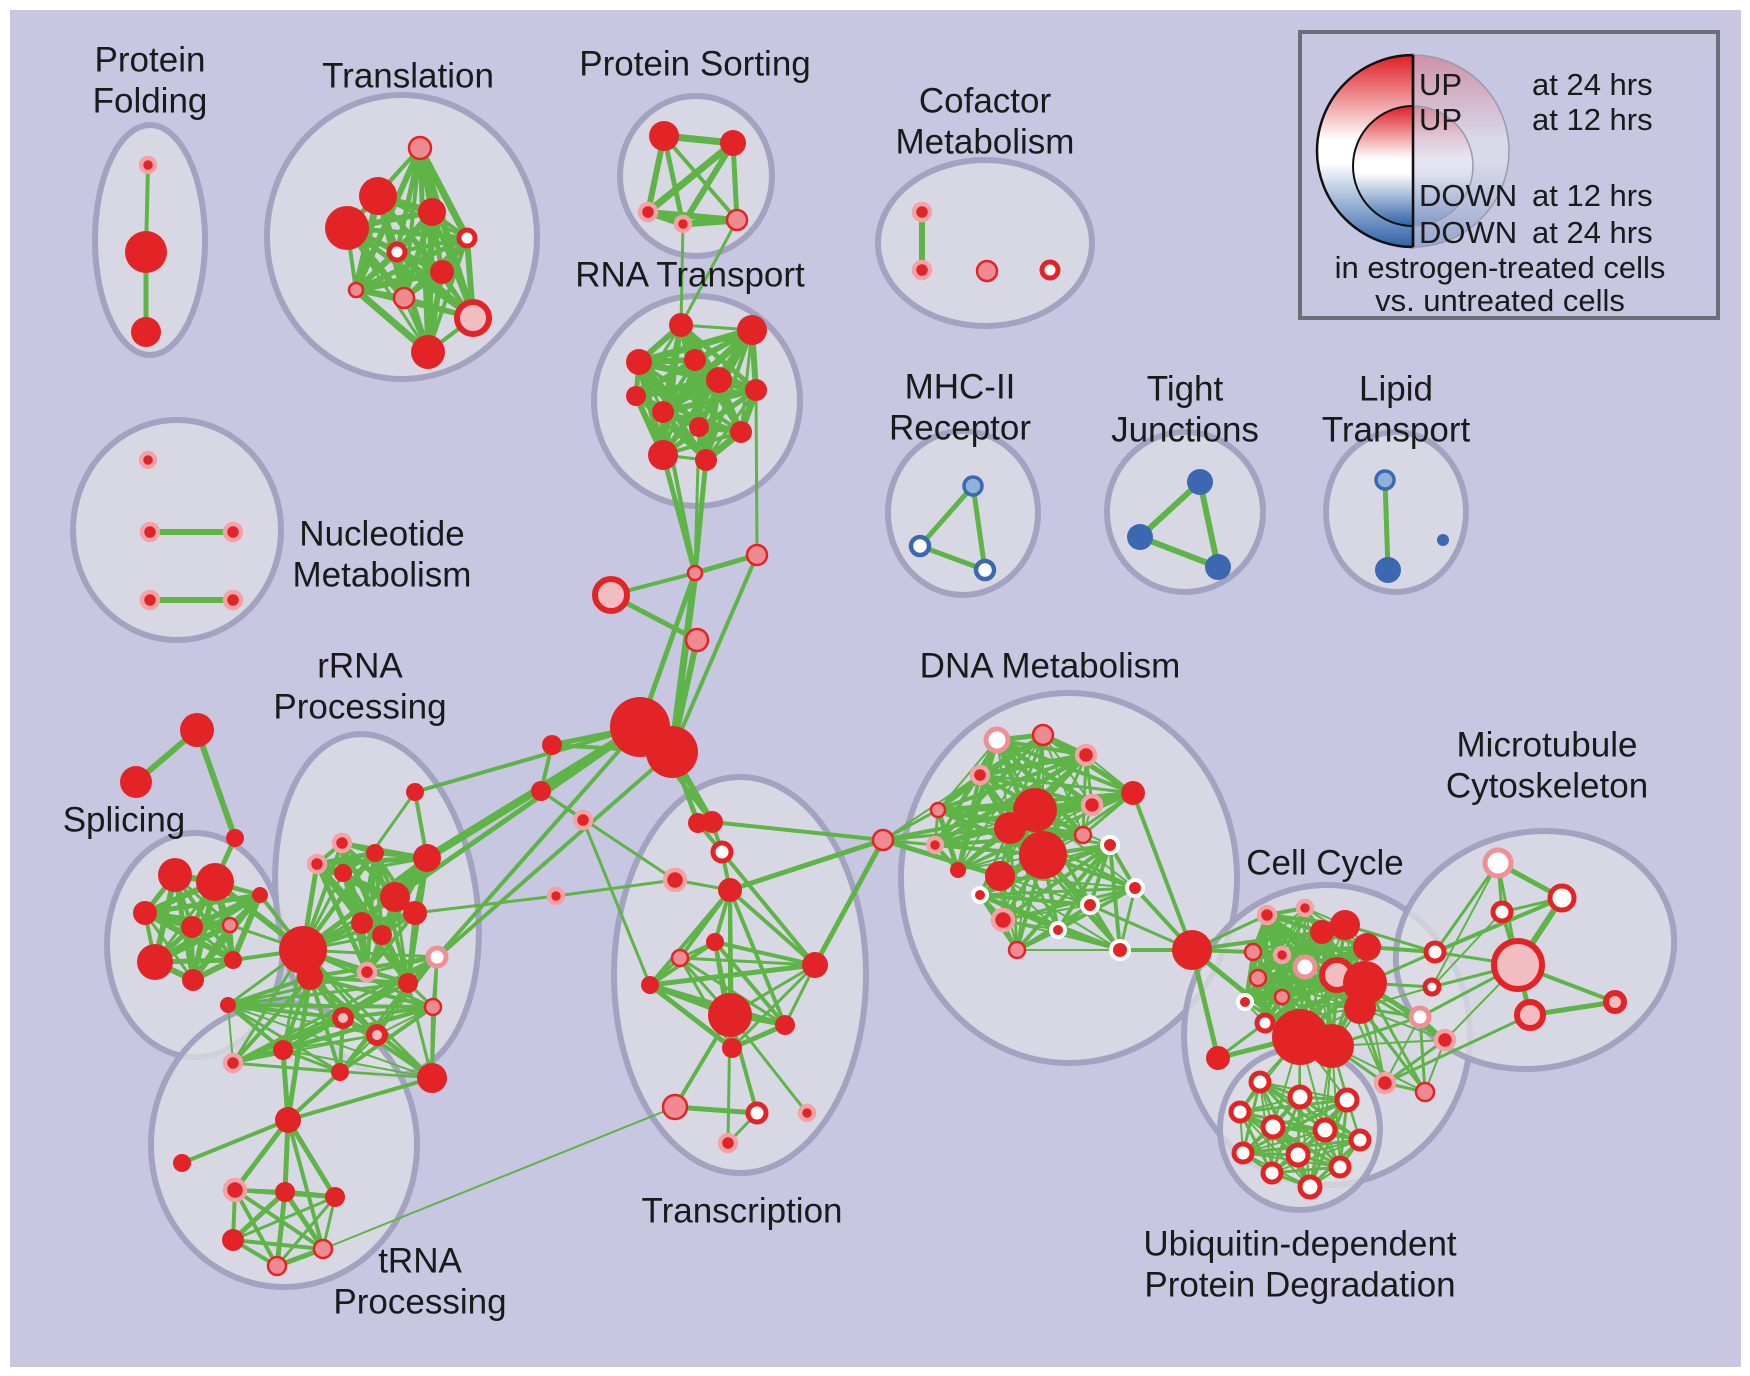 Image resolution: width=1750 pixels, height=1376 pixels. Describe the element at coordinates (381, 533) in the screenshot. I see `cluster-label-nucleotide-metabolism: Nucleotide` at that location.